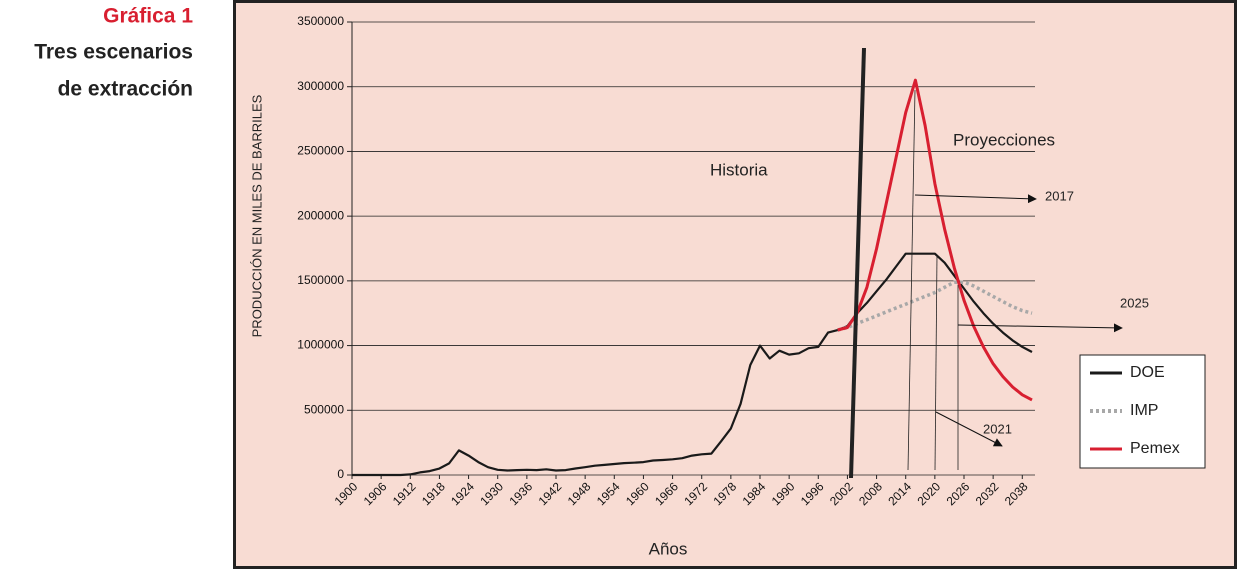 This screenshot has width=1238, height=575. Describe the element at coordinates (320, 215) in the screenshot. I see `y-tick-label: 2000000` at that location.